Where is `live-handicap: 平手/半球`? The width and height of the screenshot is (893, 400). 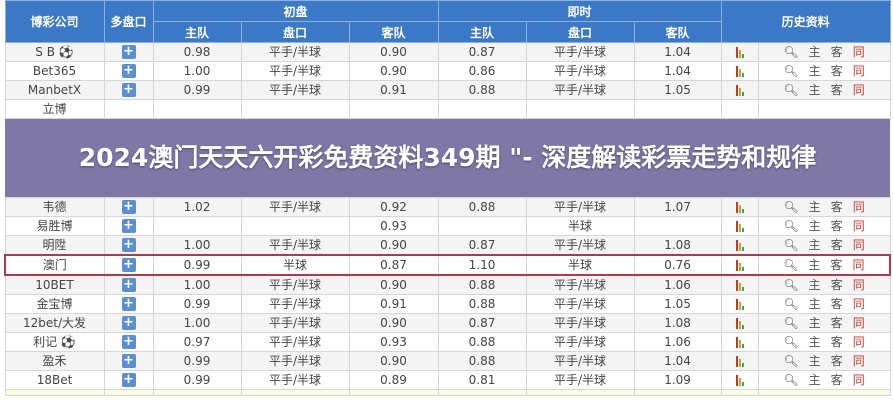
live-handicap: 平手/半球 is located at coordinates (580, 90).